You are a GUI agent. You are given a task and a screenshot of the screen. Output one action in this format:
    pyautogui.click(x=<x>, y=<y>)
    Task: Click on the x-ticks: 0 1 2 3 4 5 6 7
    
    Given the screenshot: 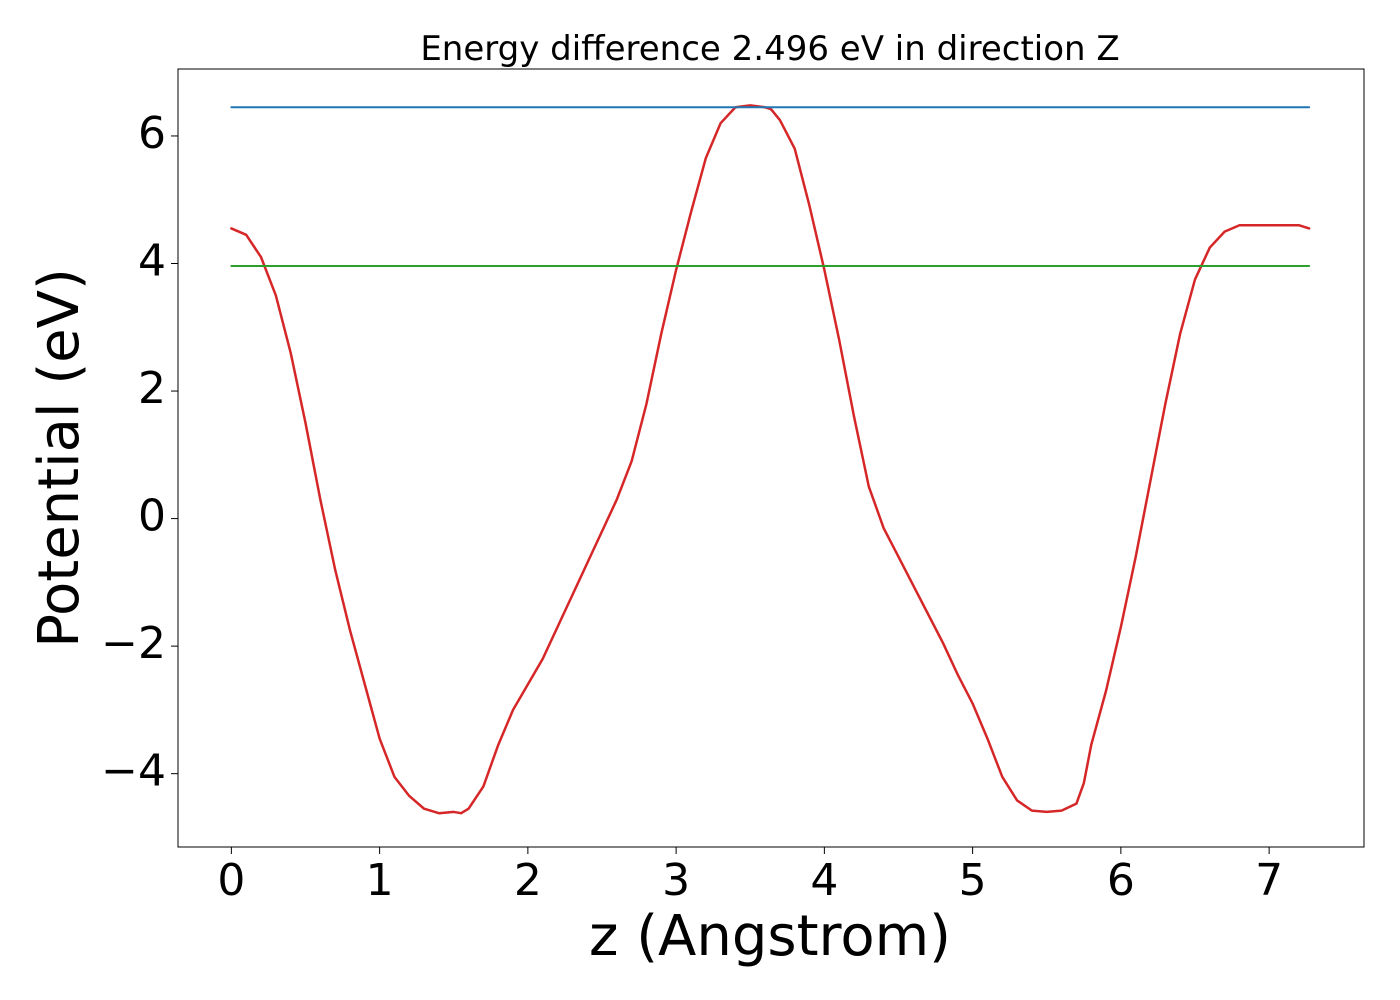 What is the action you would take?
    pyautogui.click(x=750, y=876)
    